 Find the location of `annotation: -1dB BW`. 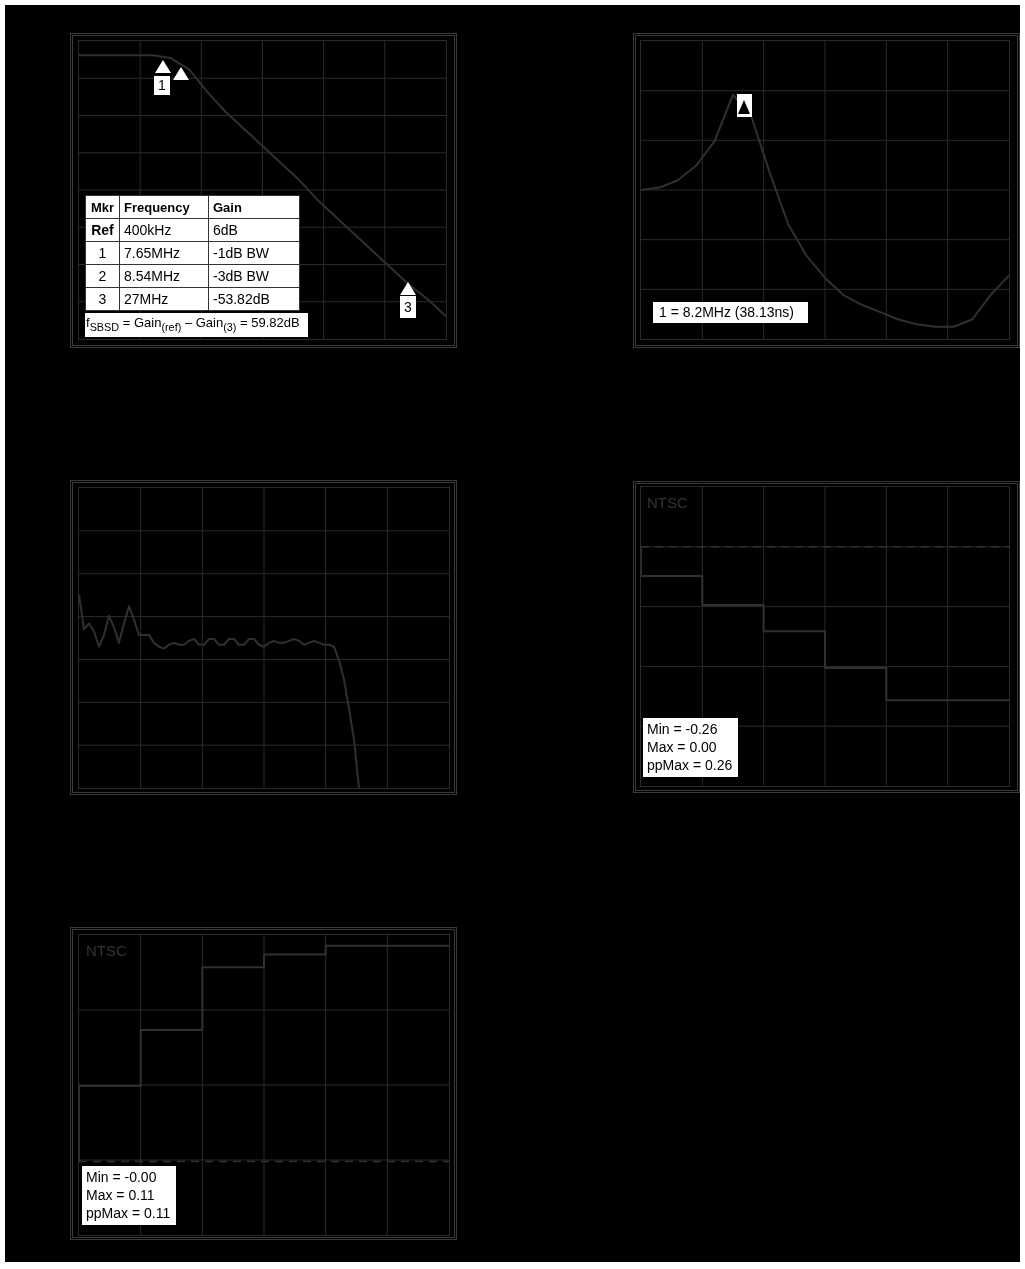

annotation: -1dB BW is located at coordinates (254, 253).